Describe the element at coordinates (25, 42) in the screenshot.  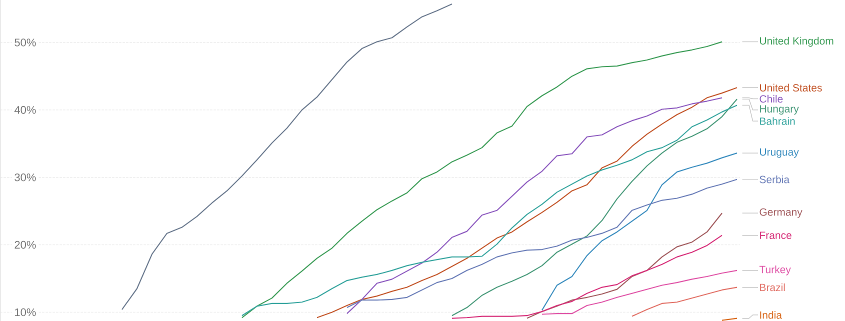
I see `y-tick-label: 50%` at that location.